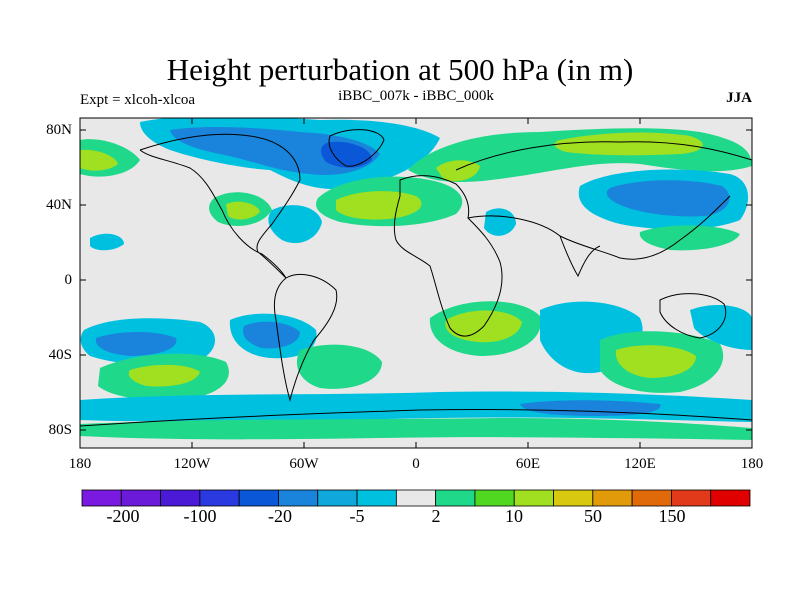 Image resolution: width=800 pixels, height=600 pixels. I want to click on lon-tick-label: 0, so click(416, 464).